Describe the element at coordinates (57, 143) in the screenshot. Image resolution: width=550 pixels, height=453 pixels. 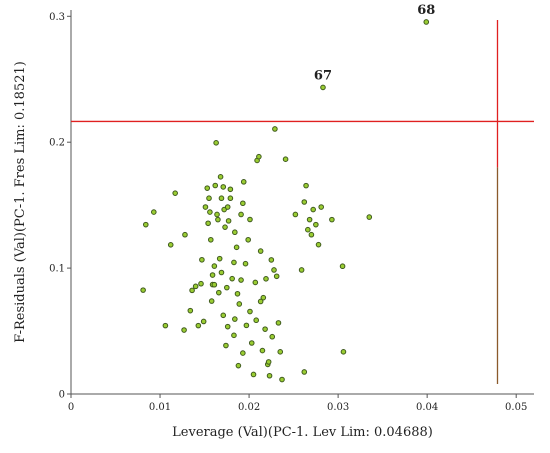
I see `y-tick-label: 0.2` at that location.